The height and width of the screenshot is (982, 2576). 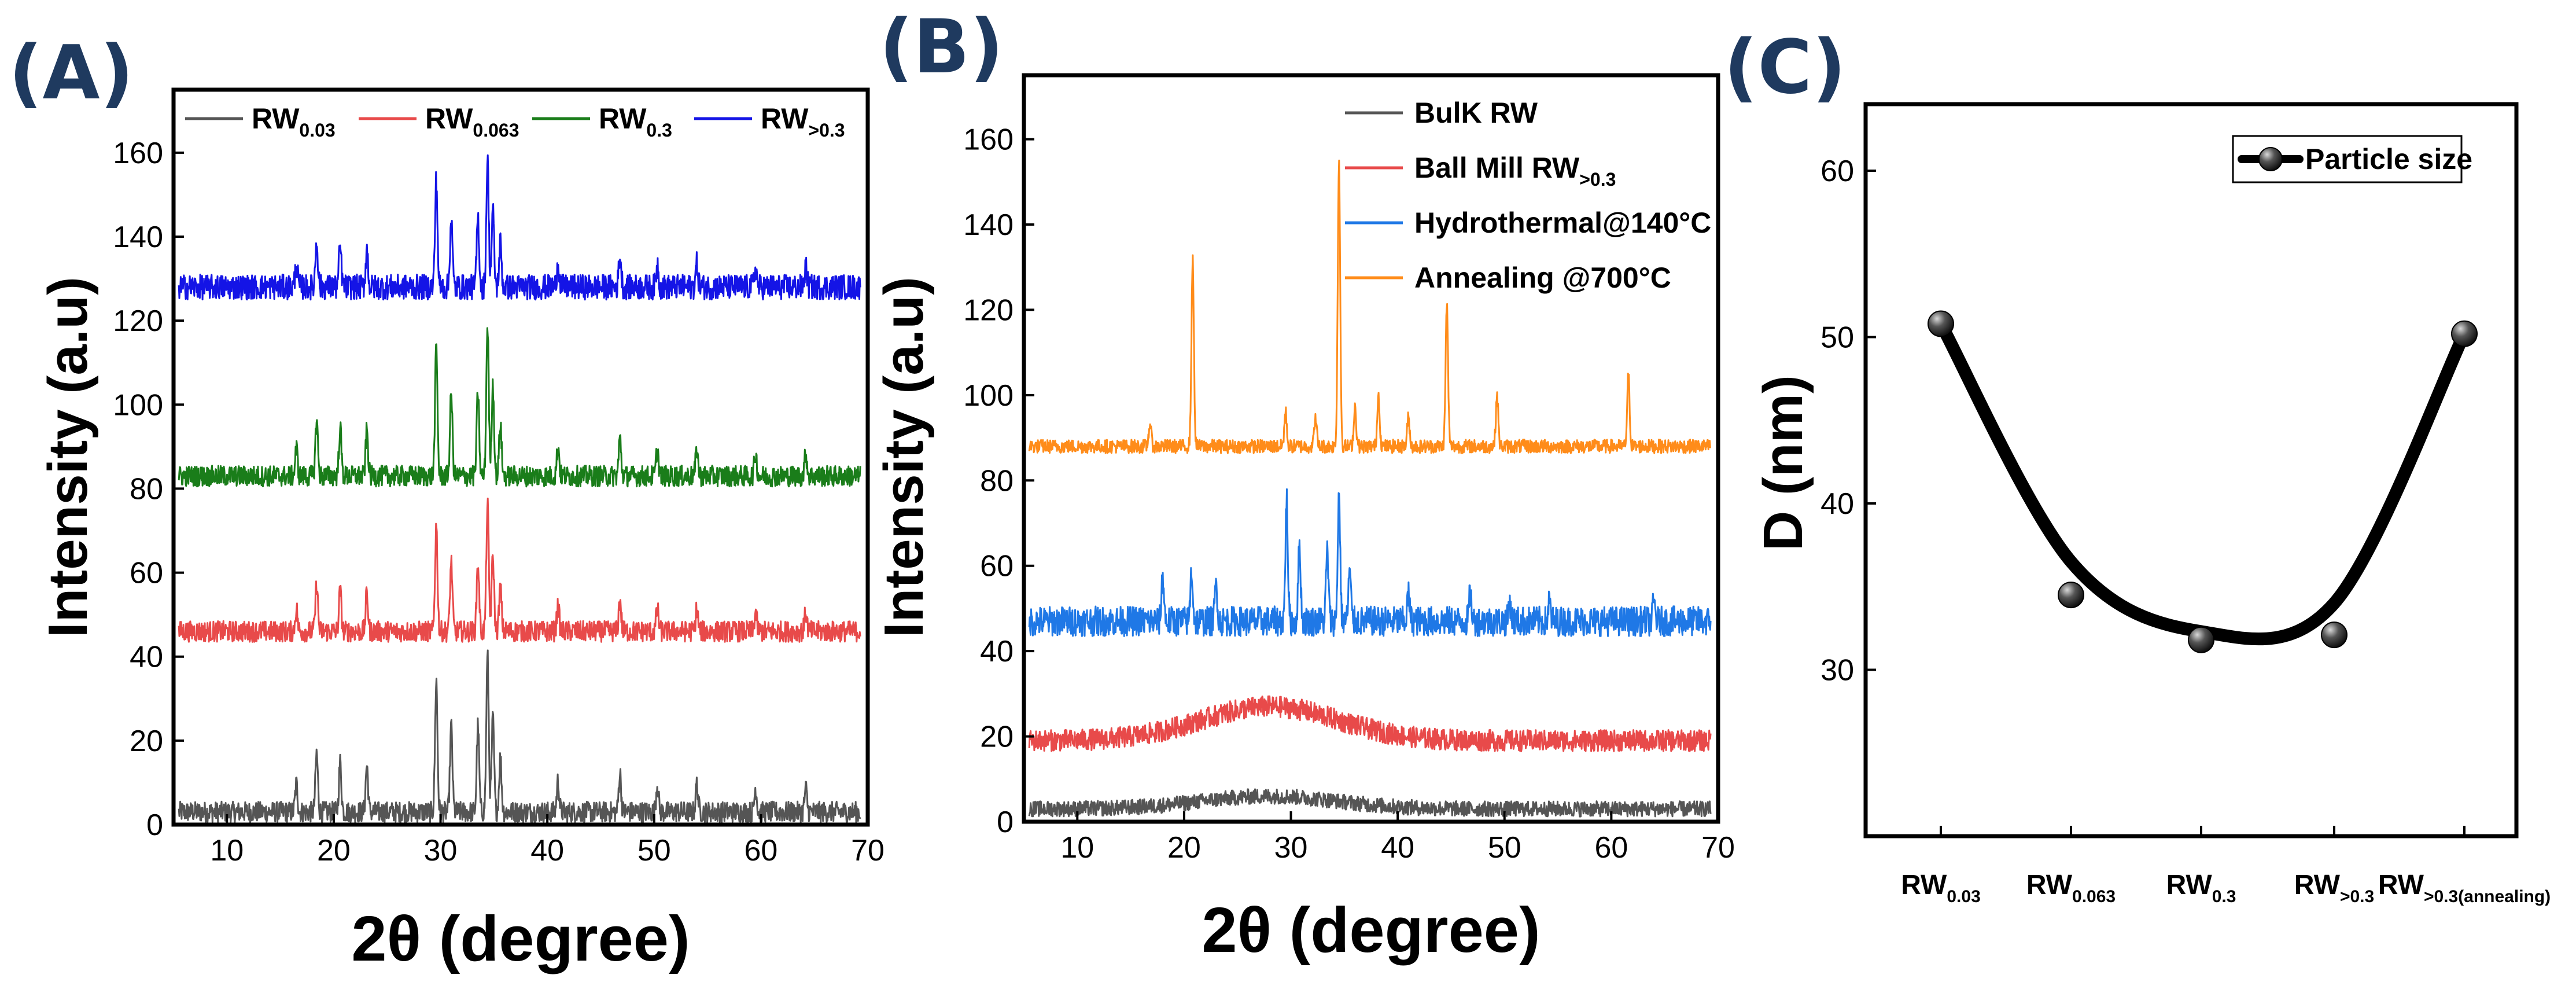 I want to click on panel-c-legend: Particle size, so click(x=2352, y=159).